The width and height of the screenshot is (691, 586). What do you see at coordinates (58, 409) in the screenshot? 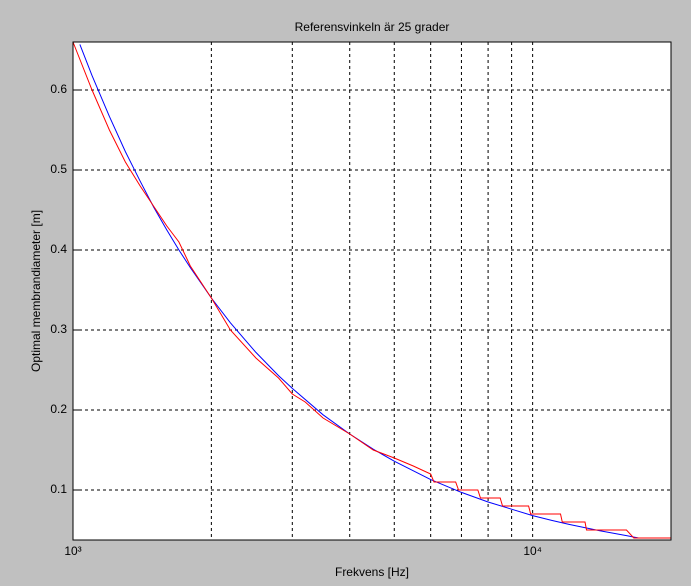
I see `y-tick-label: 0.2` at bounding box center [58, 409].